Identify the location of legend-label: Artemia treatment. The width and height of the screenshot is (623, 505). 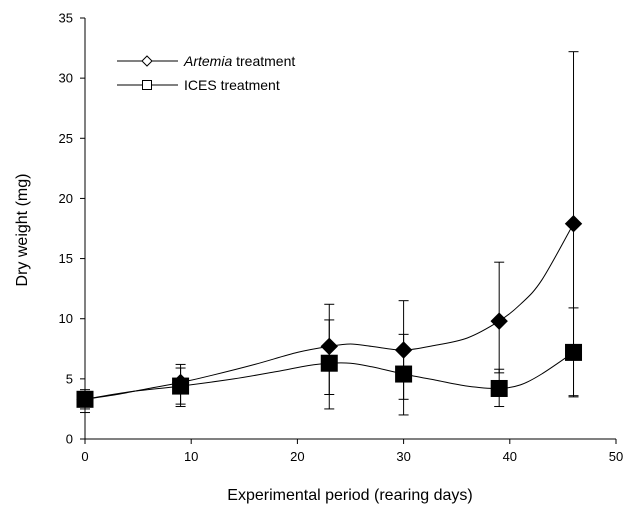
(239, 61).